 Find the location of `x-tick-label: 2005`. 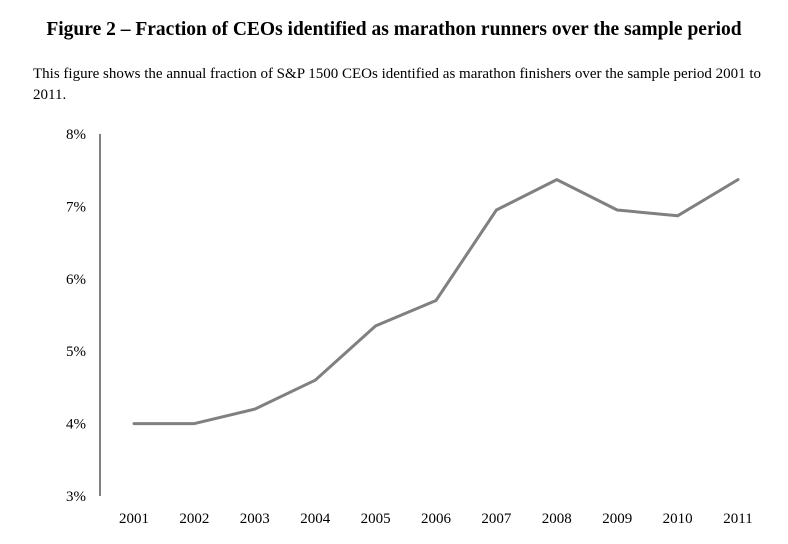

x-tick-label: 2005 is located at coordinates (376, 519).